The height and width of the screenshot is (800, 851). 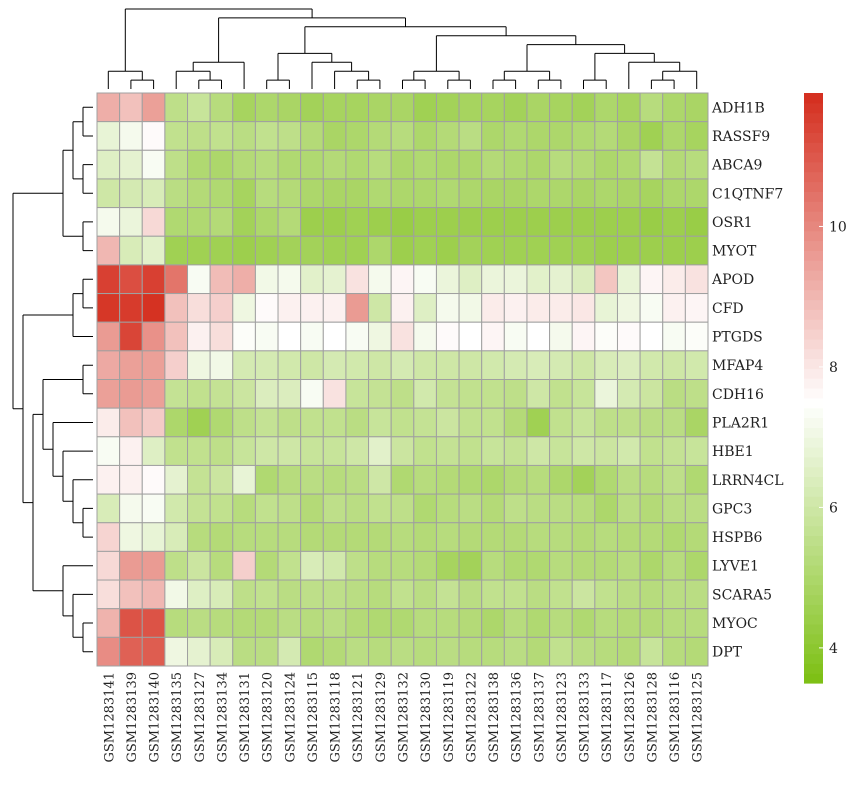 What do you see at coordinates (737, 538) in the screenshot?
I see `row-label: HSPB6` at bounding box center [737, 538].